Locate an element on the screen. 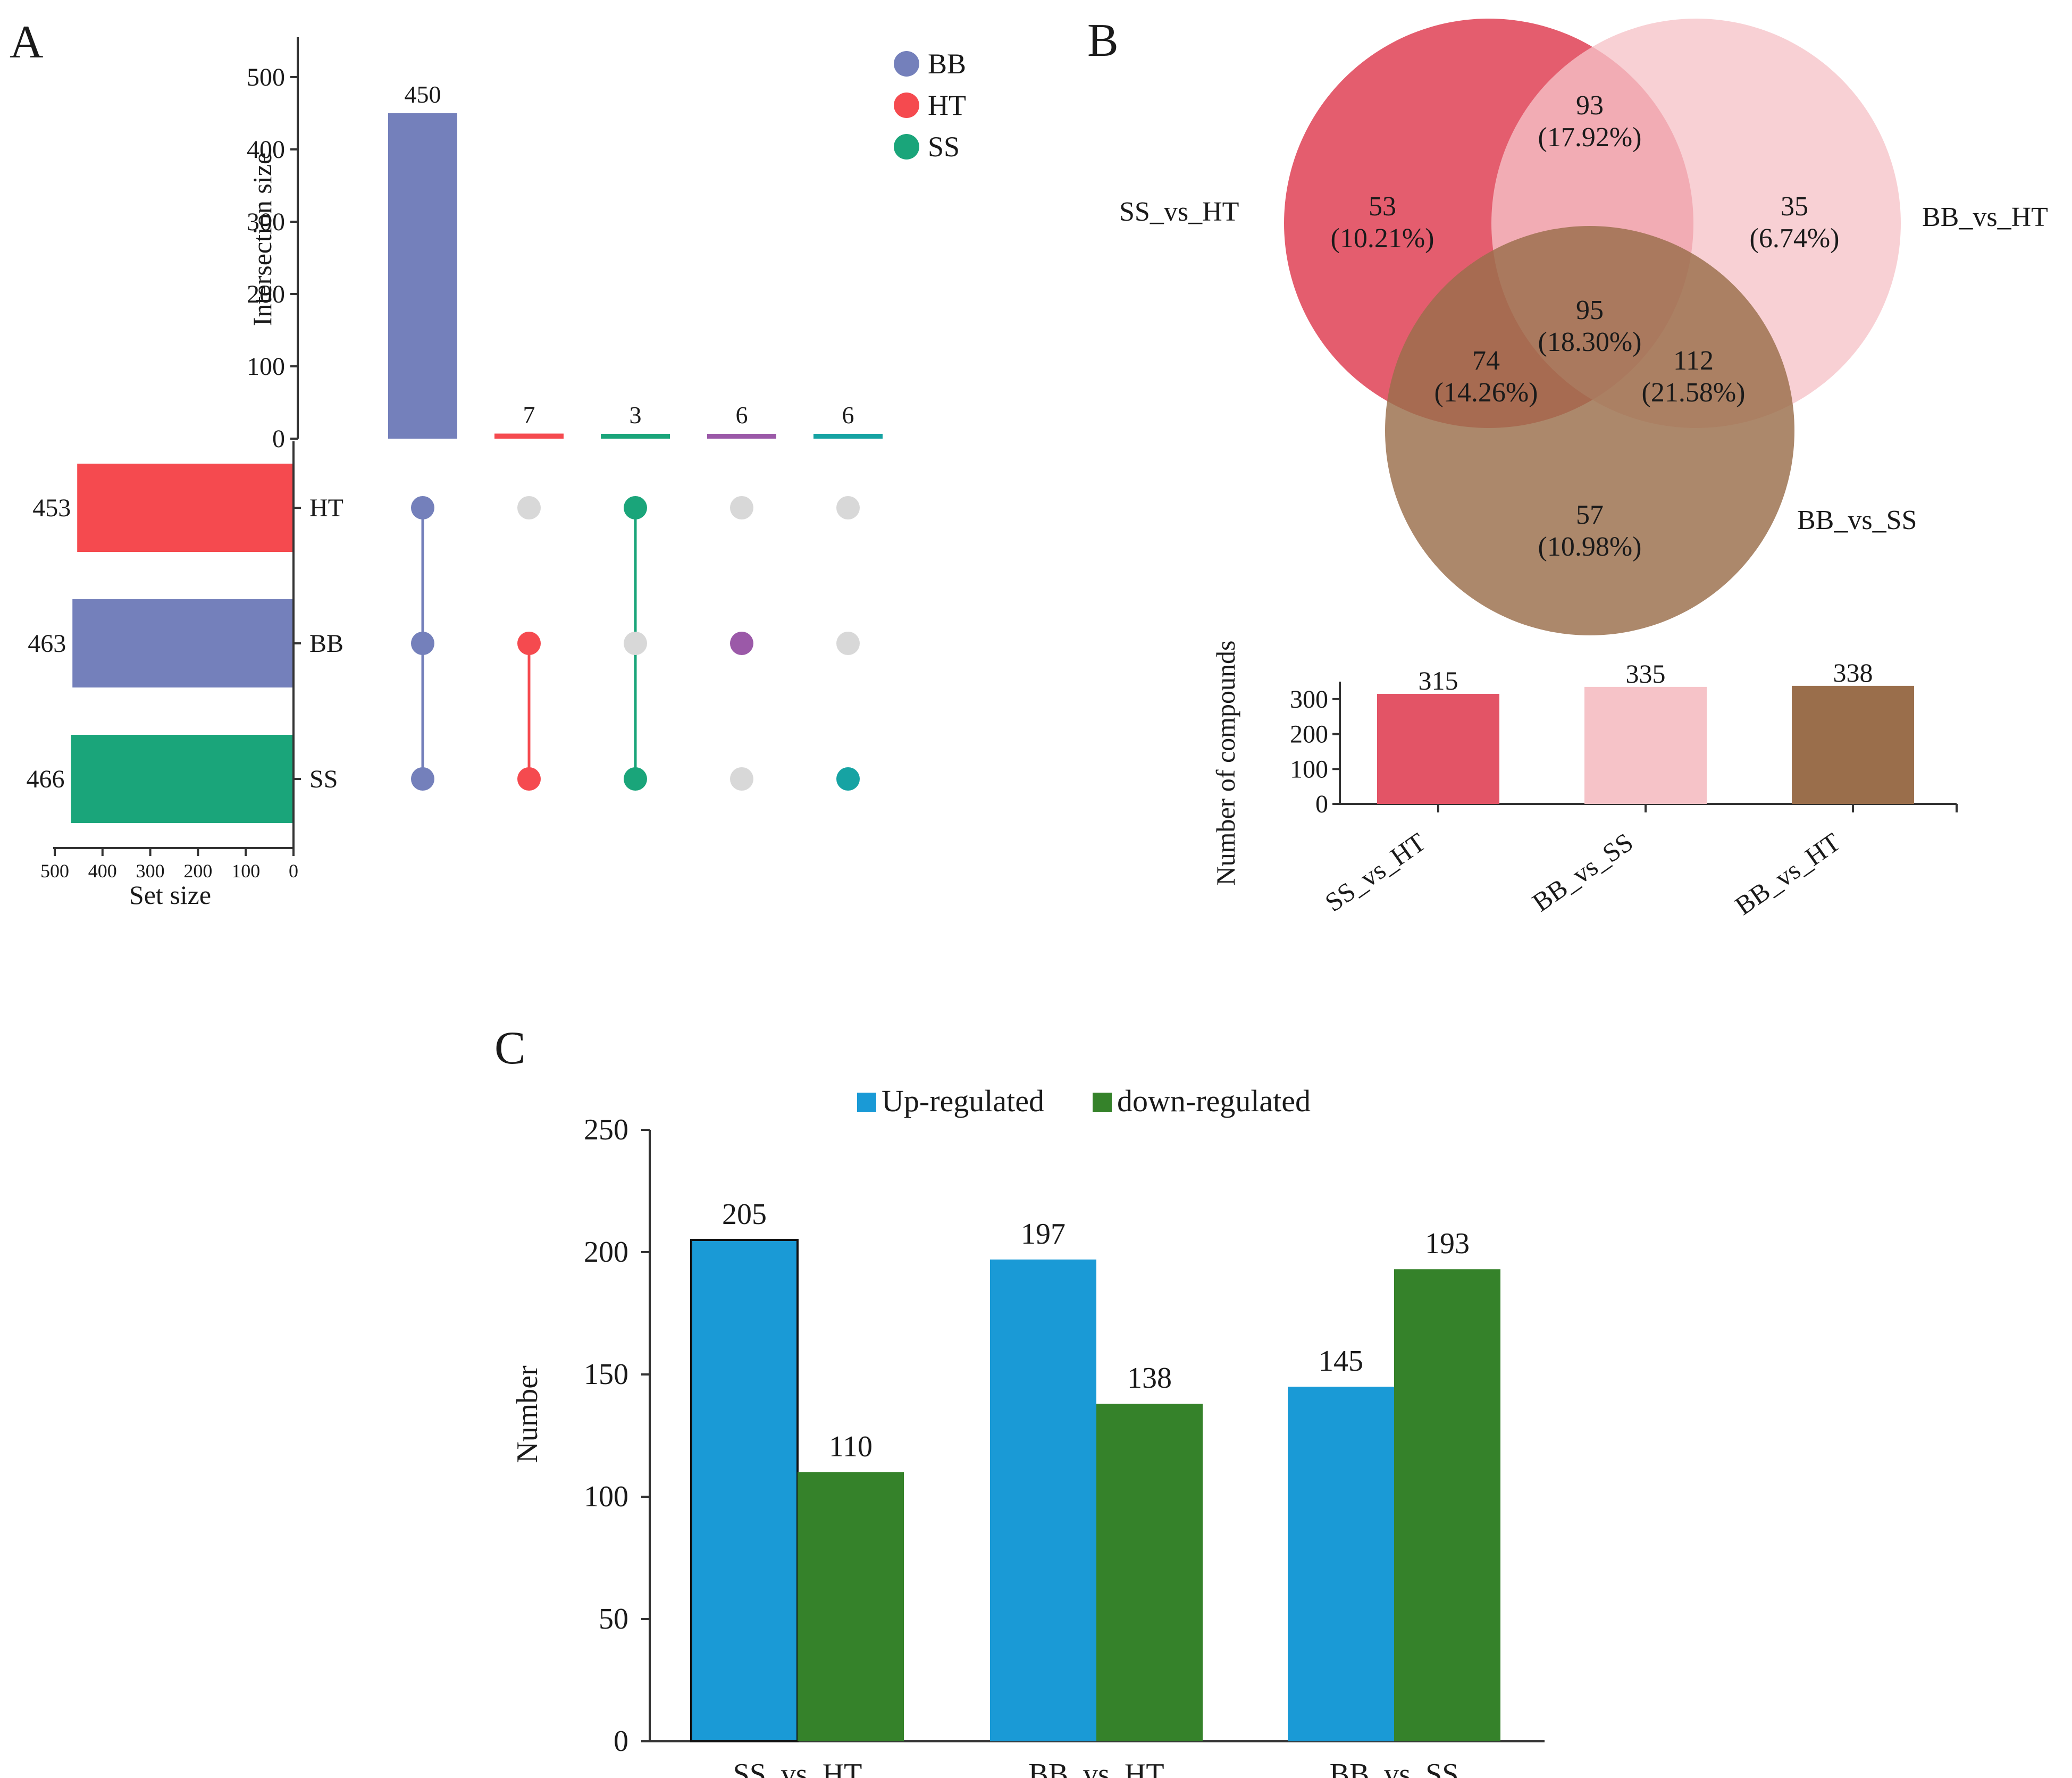  legend-dot-ht is located at coordinates (906, 105).